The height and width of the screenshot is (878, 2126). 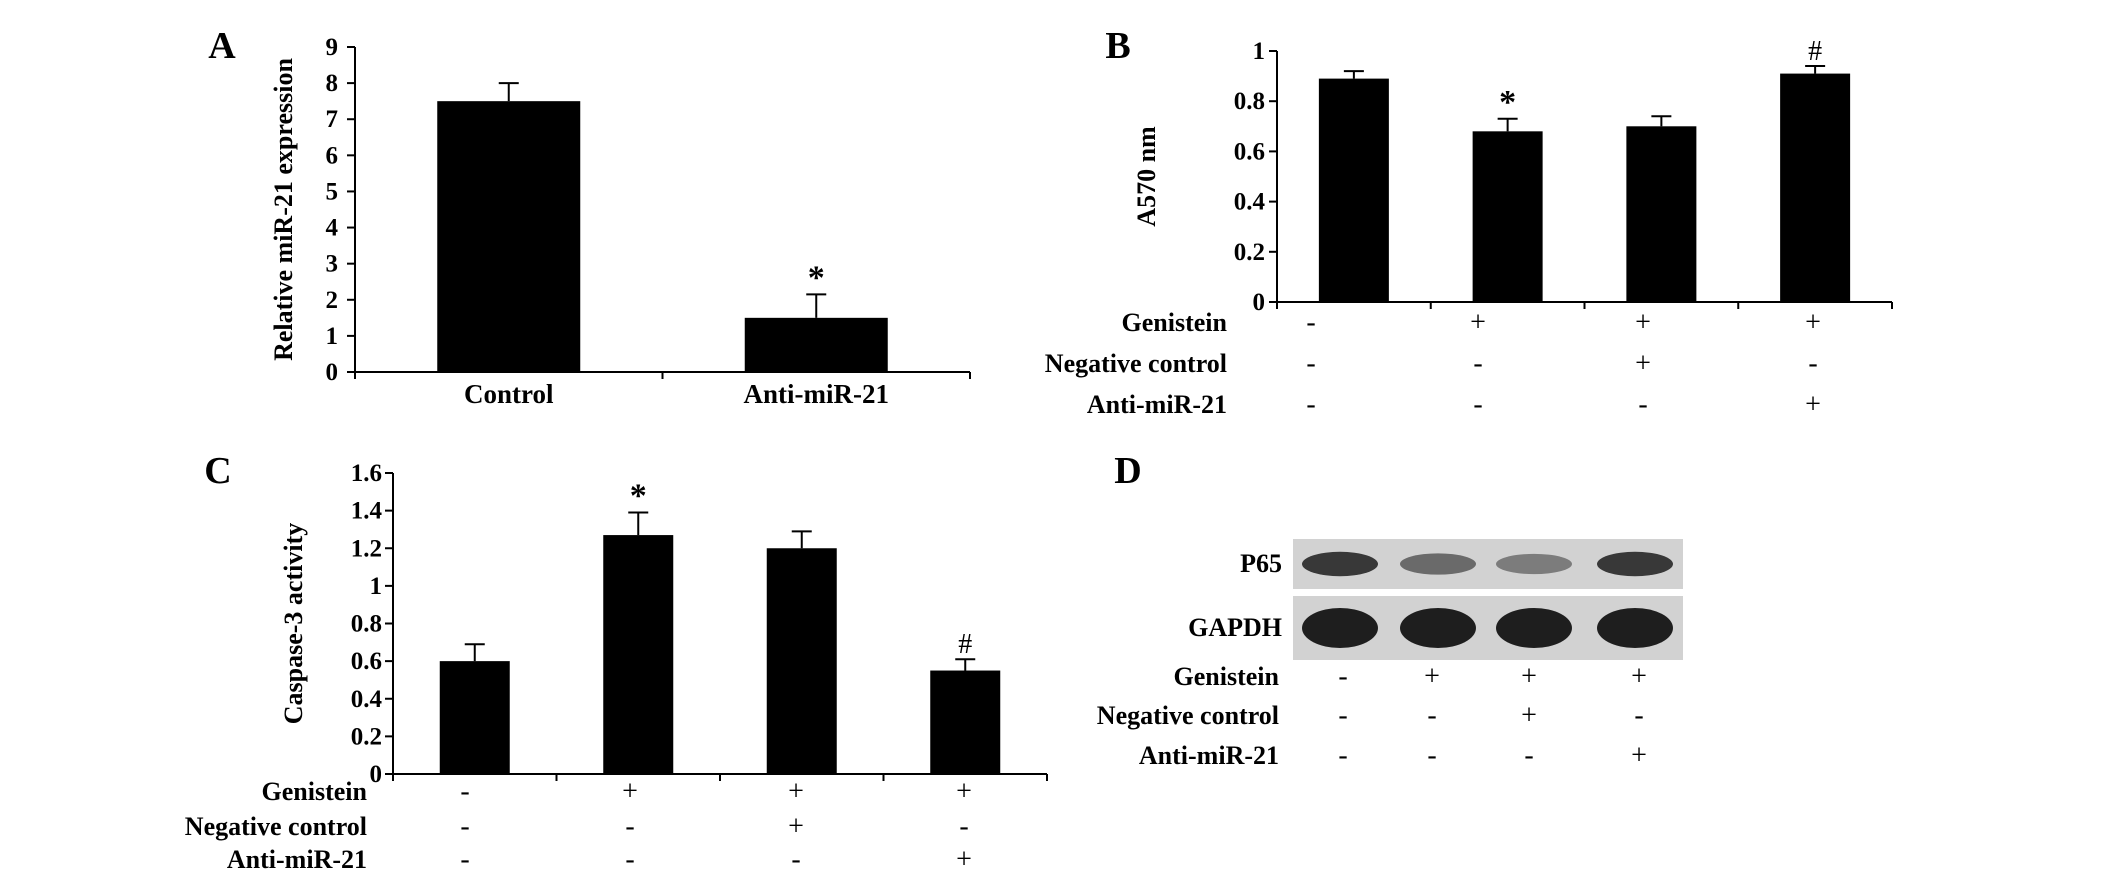 I want to click on y-tick-label: 7, so click(x=332, y=119).